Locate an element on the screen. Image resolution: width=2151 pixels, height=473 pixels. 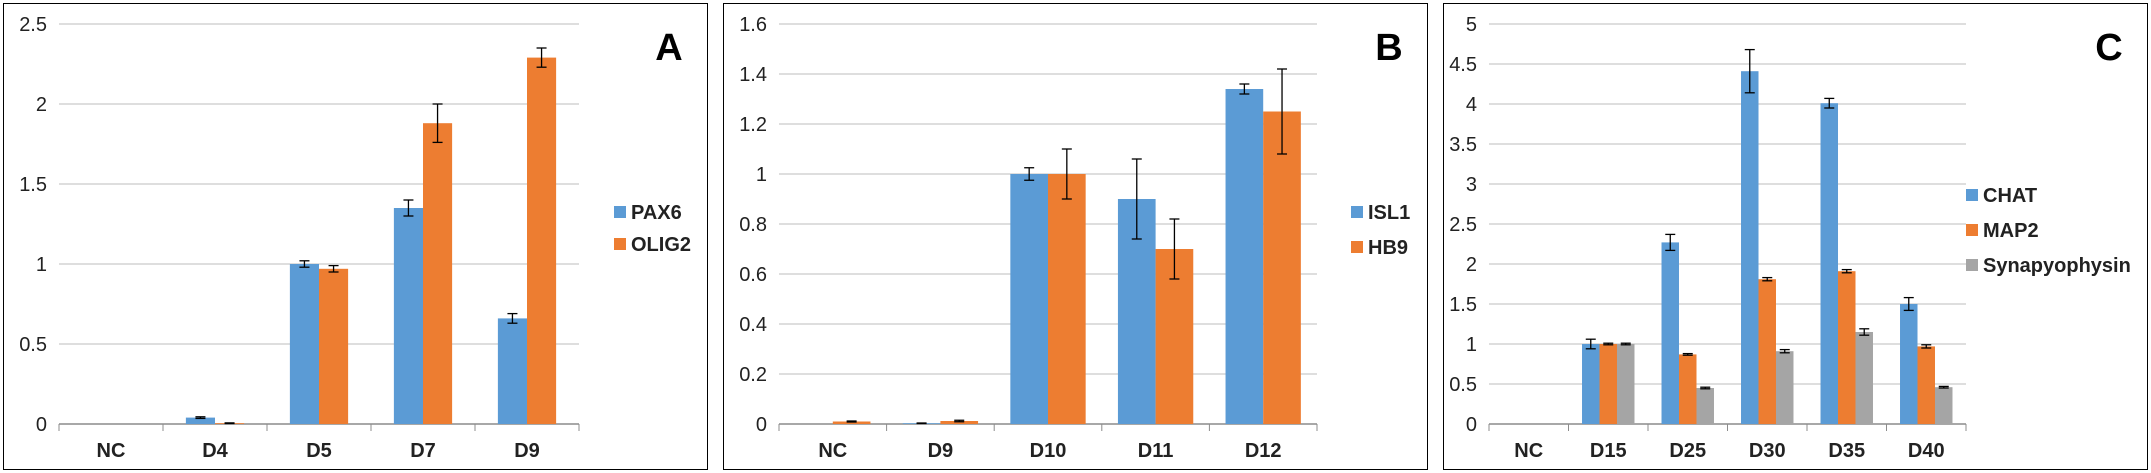
legend-swatch-hb9 is located at coordinates (1357, 247).